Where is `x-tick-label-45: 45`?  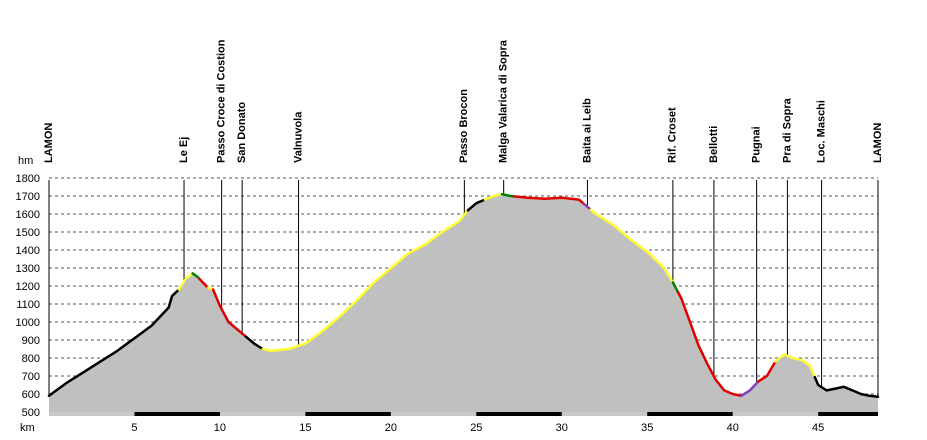 x-tick-label-45: 45 is located at coordinates (818, 428).